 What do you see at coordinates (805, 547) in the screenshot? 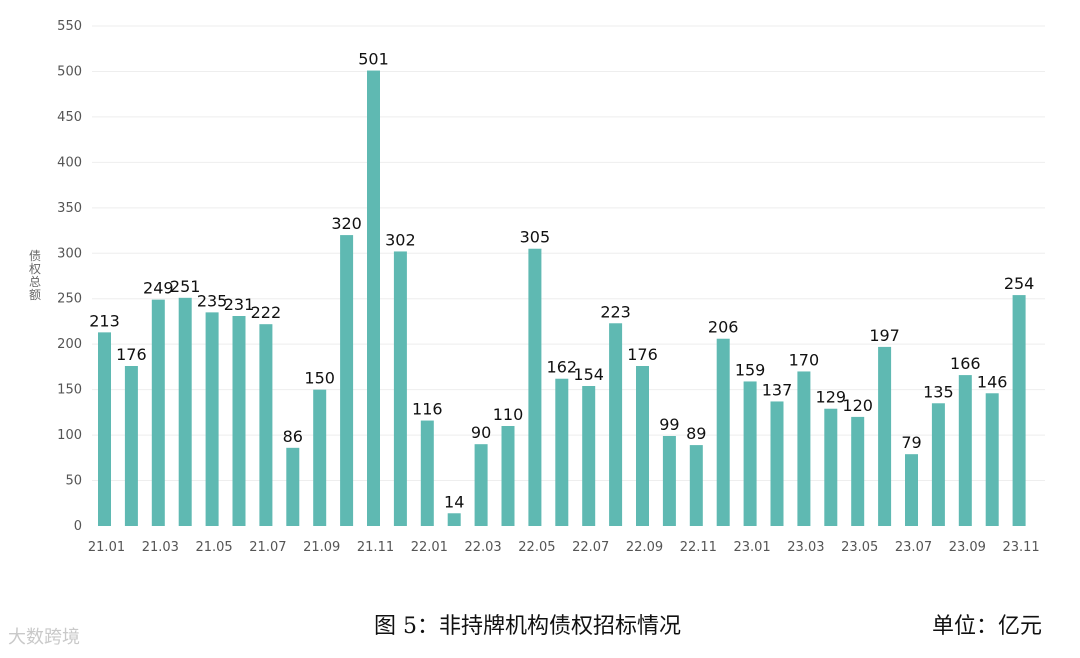
I see `x-tick-label: 23.03` at bounding box center [805, 547].